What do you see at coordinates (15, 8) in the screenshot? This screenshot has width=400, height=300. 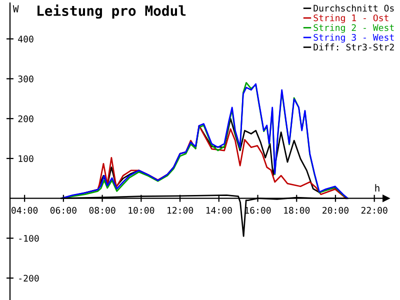 I see `y-axis-title: W` at bounding box center [15, 8].